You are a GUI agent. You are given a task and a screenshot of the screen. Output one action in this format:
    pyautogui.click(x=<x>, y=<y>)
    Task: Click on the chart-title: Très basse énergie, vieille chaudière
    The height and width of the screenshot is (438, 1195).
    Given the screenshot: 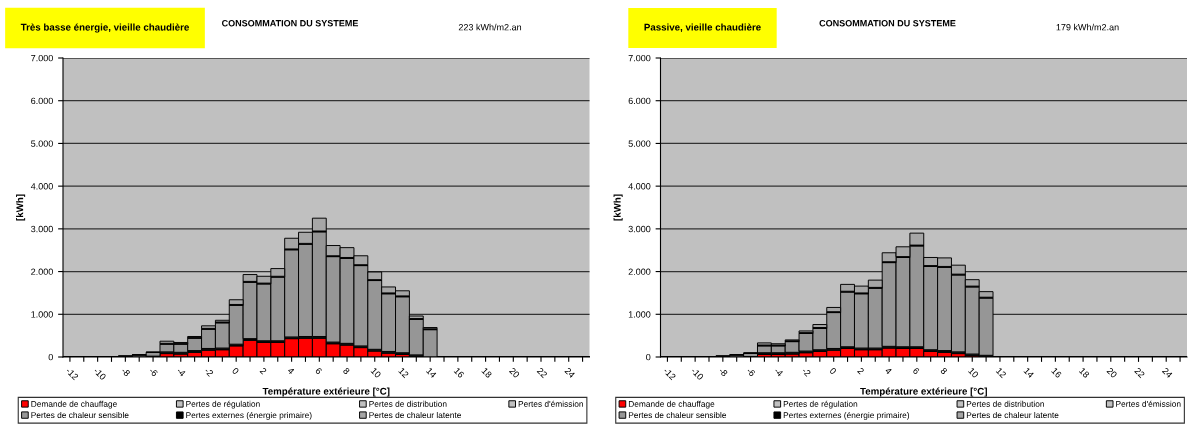 What is the action you would take?
    pyautogui.click(x=104, y=28)
    